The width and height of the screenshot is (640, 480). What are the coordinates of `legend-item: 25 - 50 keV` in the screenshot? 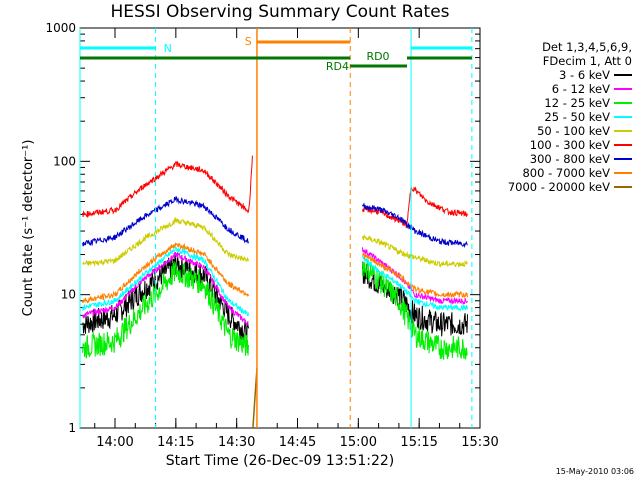 It's located at (560, 117).